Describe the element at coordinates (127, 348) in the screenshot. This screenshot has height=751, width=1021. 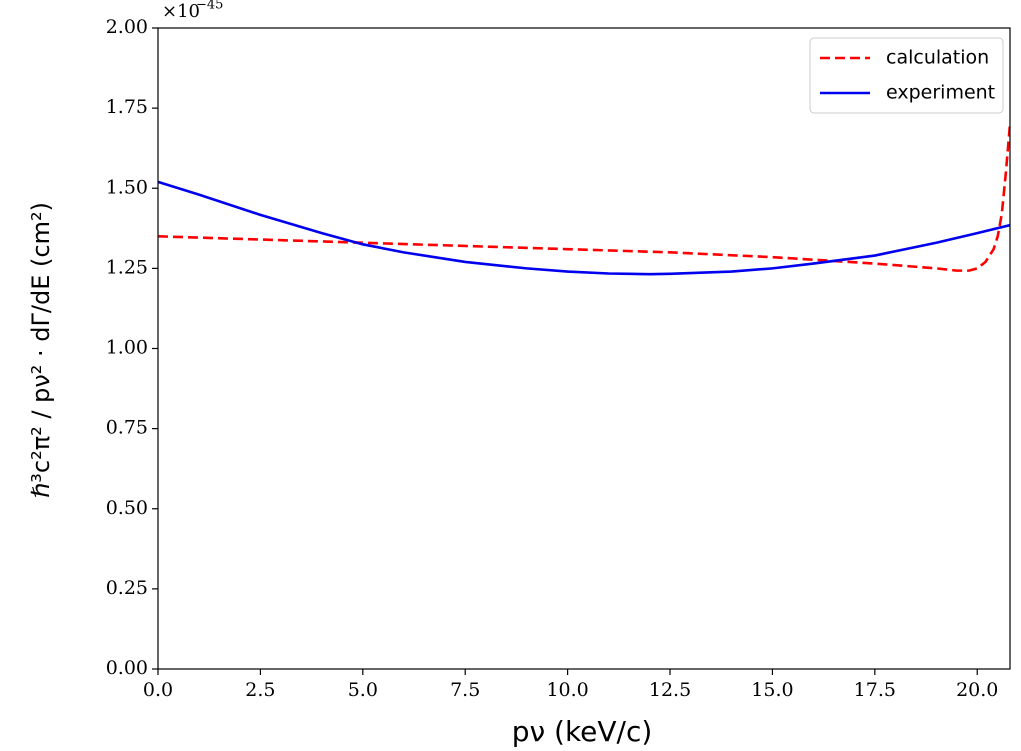
I see `y-tick-label: 1.00` at that location.